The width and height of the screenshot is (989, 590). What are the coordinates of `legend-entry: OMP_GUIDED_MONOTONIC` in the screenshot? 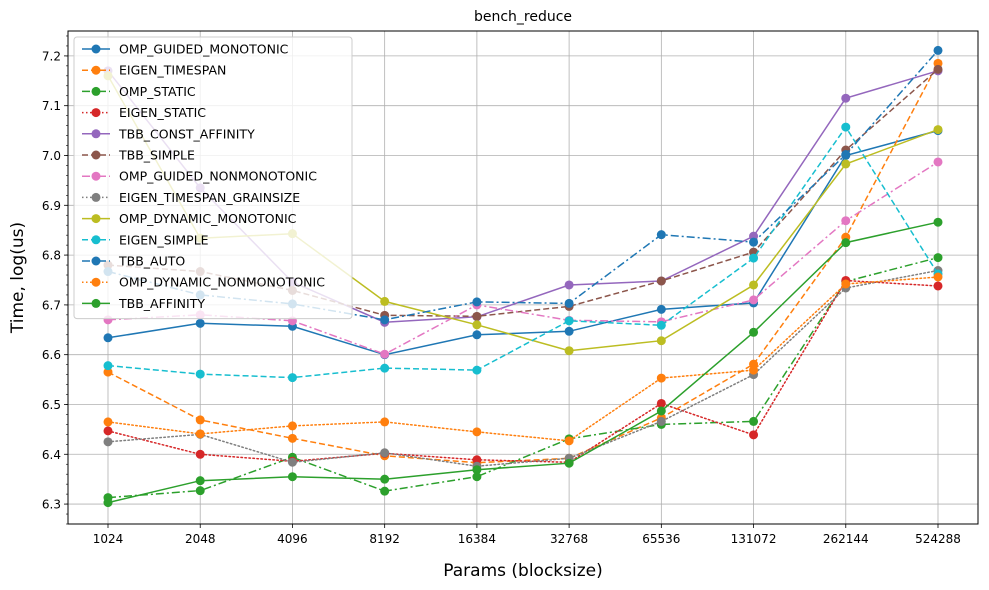 It's located at (185, 49).